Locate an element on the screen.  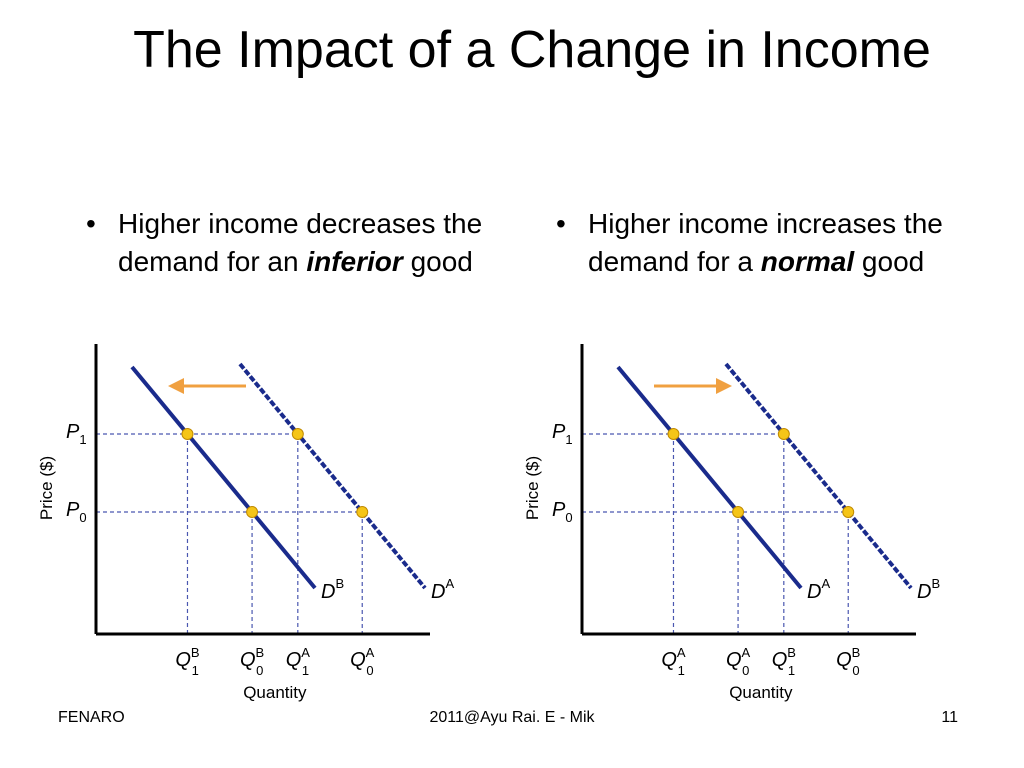
curve-label-solid: DB is located at coordinates (332, 589).